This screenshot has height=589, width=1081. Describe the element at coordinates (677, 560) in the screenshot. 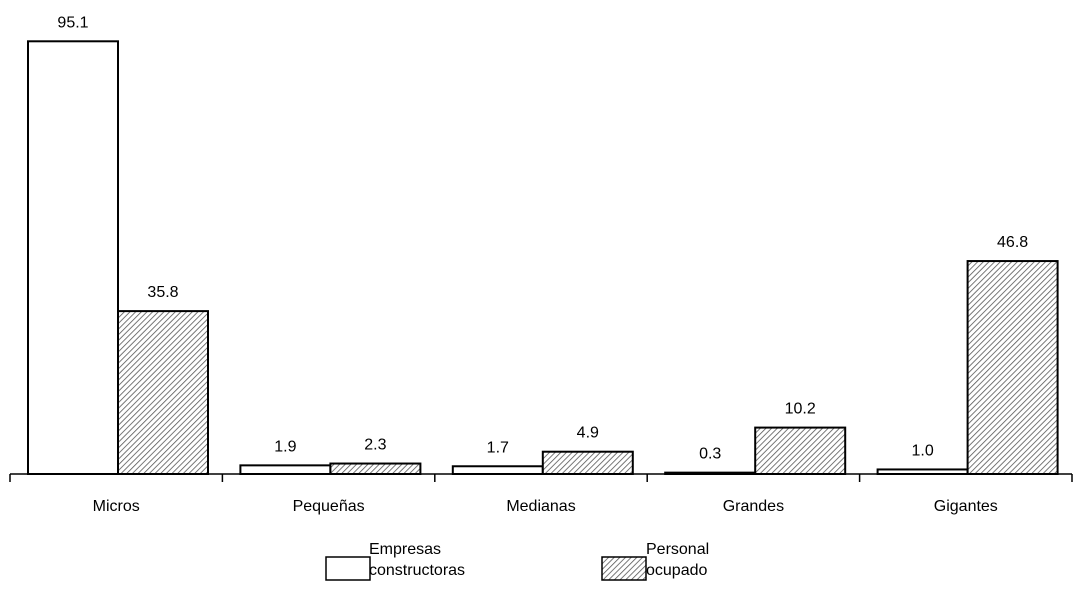

I see `legend-label-personal: Personal ocupado` at that location.